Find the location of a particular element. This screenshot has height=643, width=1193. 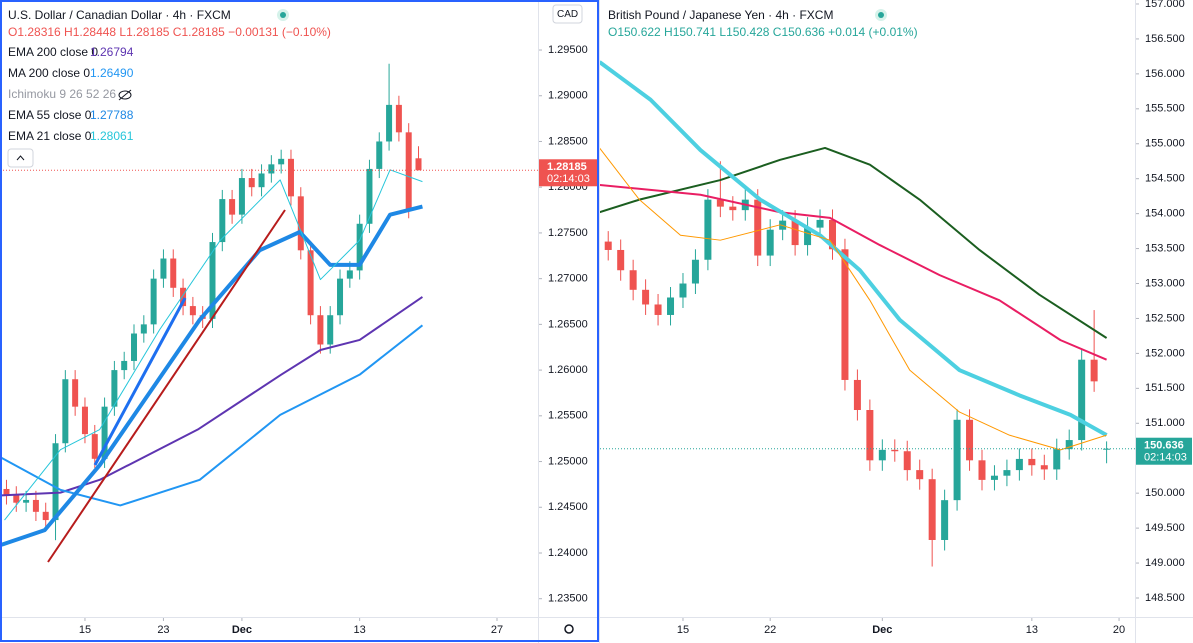

collapse-icon is located at coordinates (20, 158).